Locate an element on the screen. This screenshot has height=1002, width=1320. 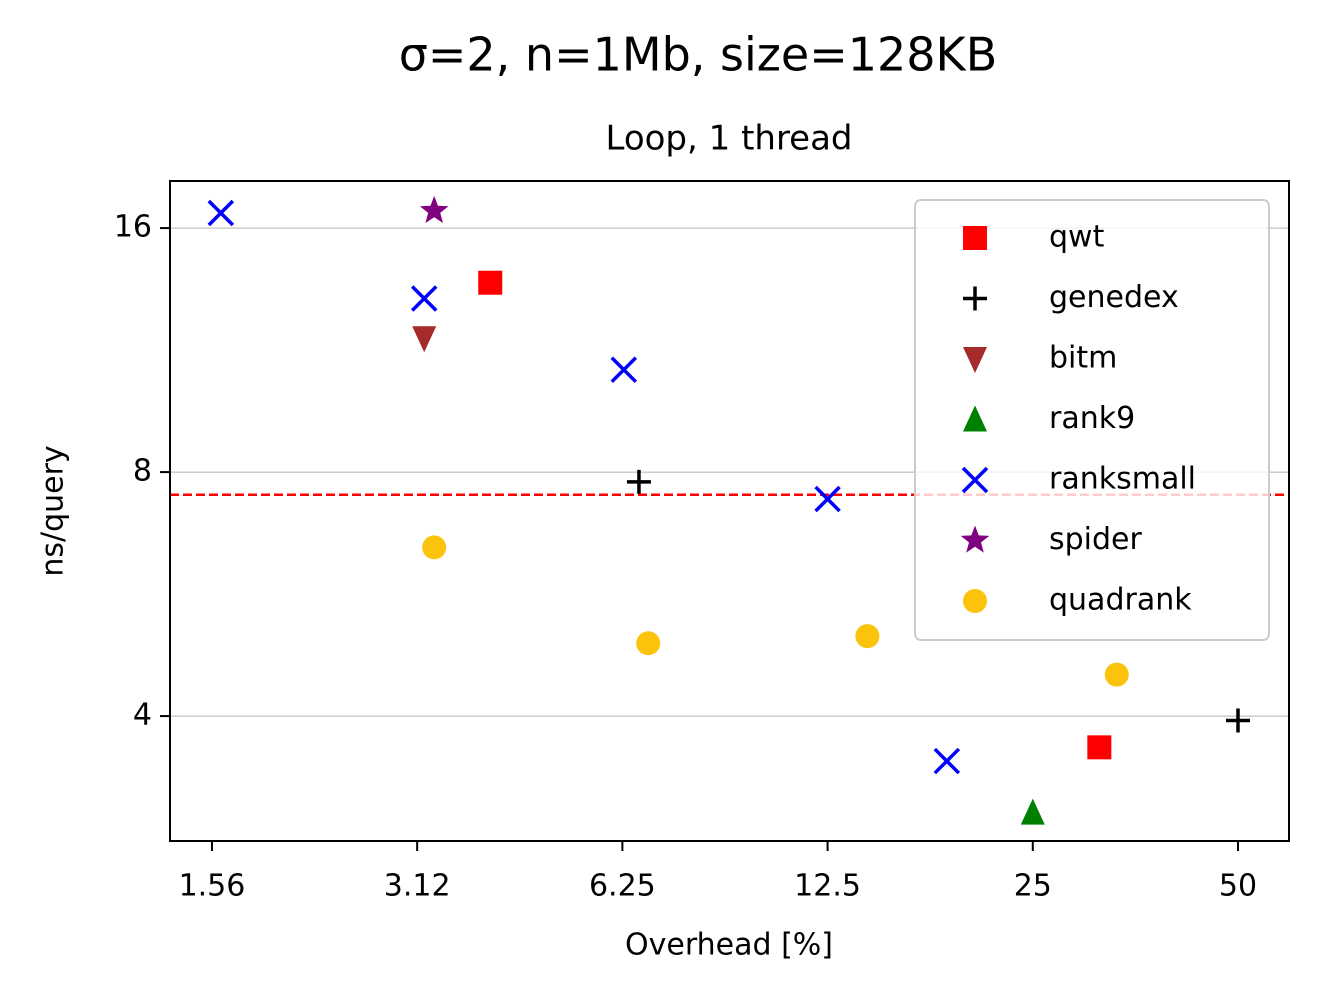
legend-label: qwt is located at coordinates (1077, 237).